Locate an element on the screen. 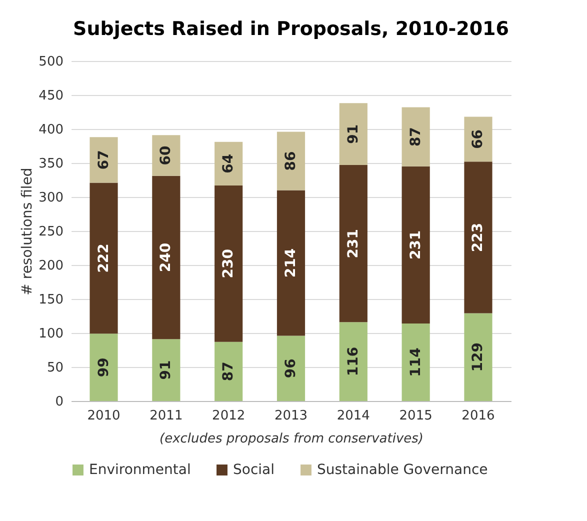 The image size is (587, 521). data-label: 99 is located at coordinates (104, 368).